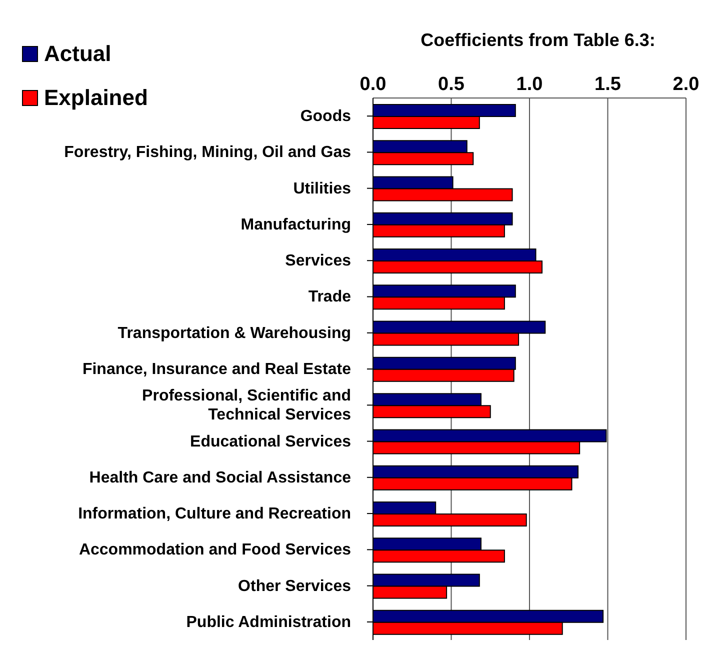 The width and height of the screenshot is (708, 654). I want to click on y-tick-label: Trade, so click(330, 297).